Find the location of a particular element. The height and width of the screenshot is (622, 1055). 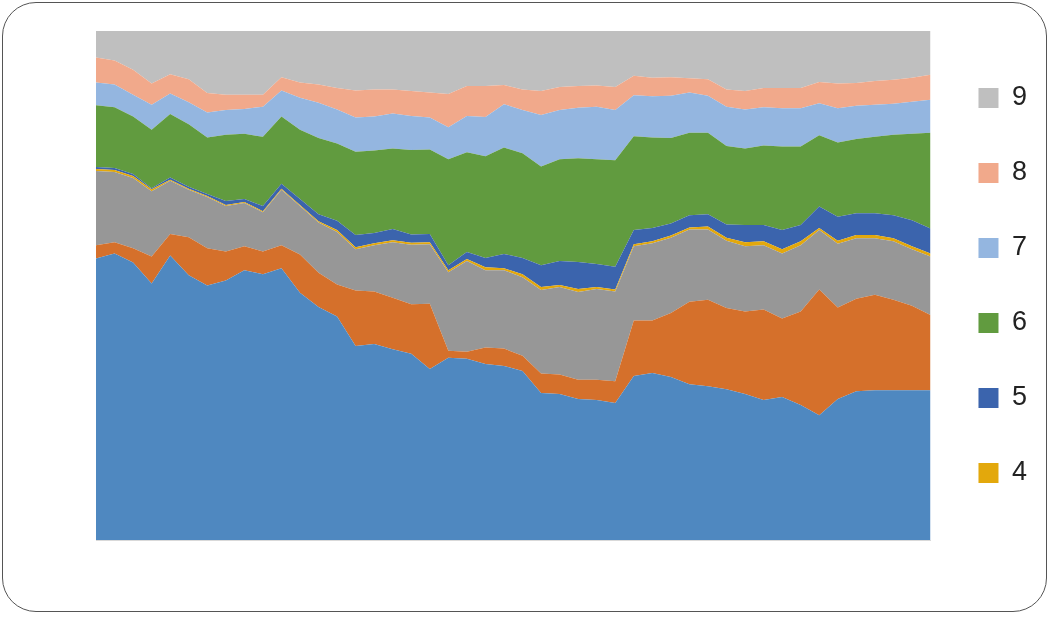

legend-label: 9 is located at coordinates (1019, 96).